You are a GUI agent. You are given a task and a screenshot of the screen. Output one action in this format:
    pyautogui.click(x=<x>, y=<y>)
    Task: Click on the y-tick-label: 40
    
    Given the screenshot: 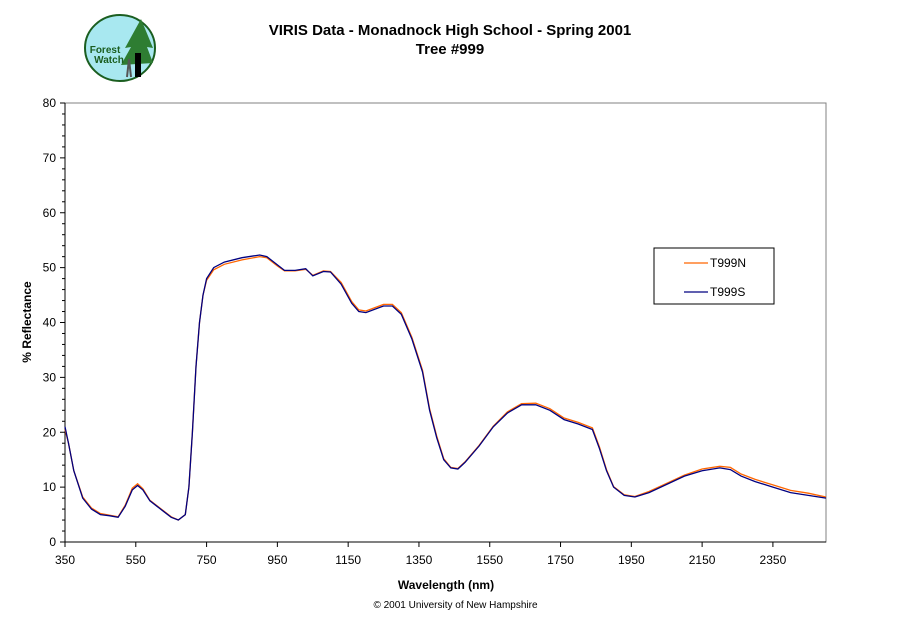 What is the action you would take?
    pyautogui.click(x=50, y=323)
    